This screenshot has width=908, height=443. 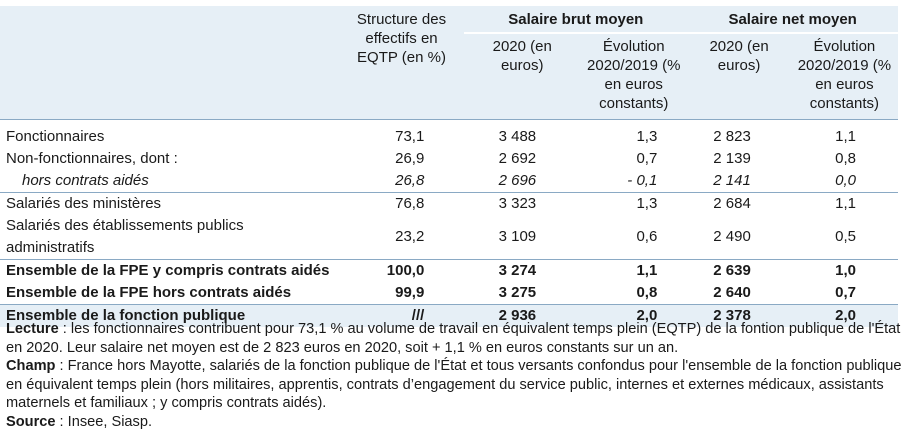 What do you see at coordinates (517, 236) in the screenshot?
I see `cell-brut: 3 109` at bounding box center [517, 236].